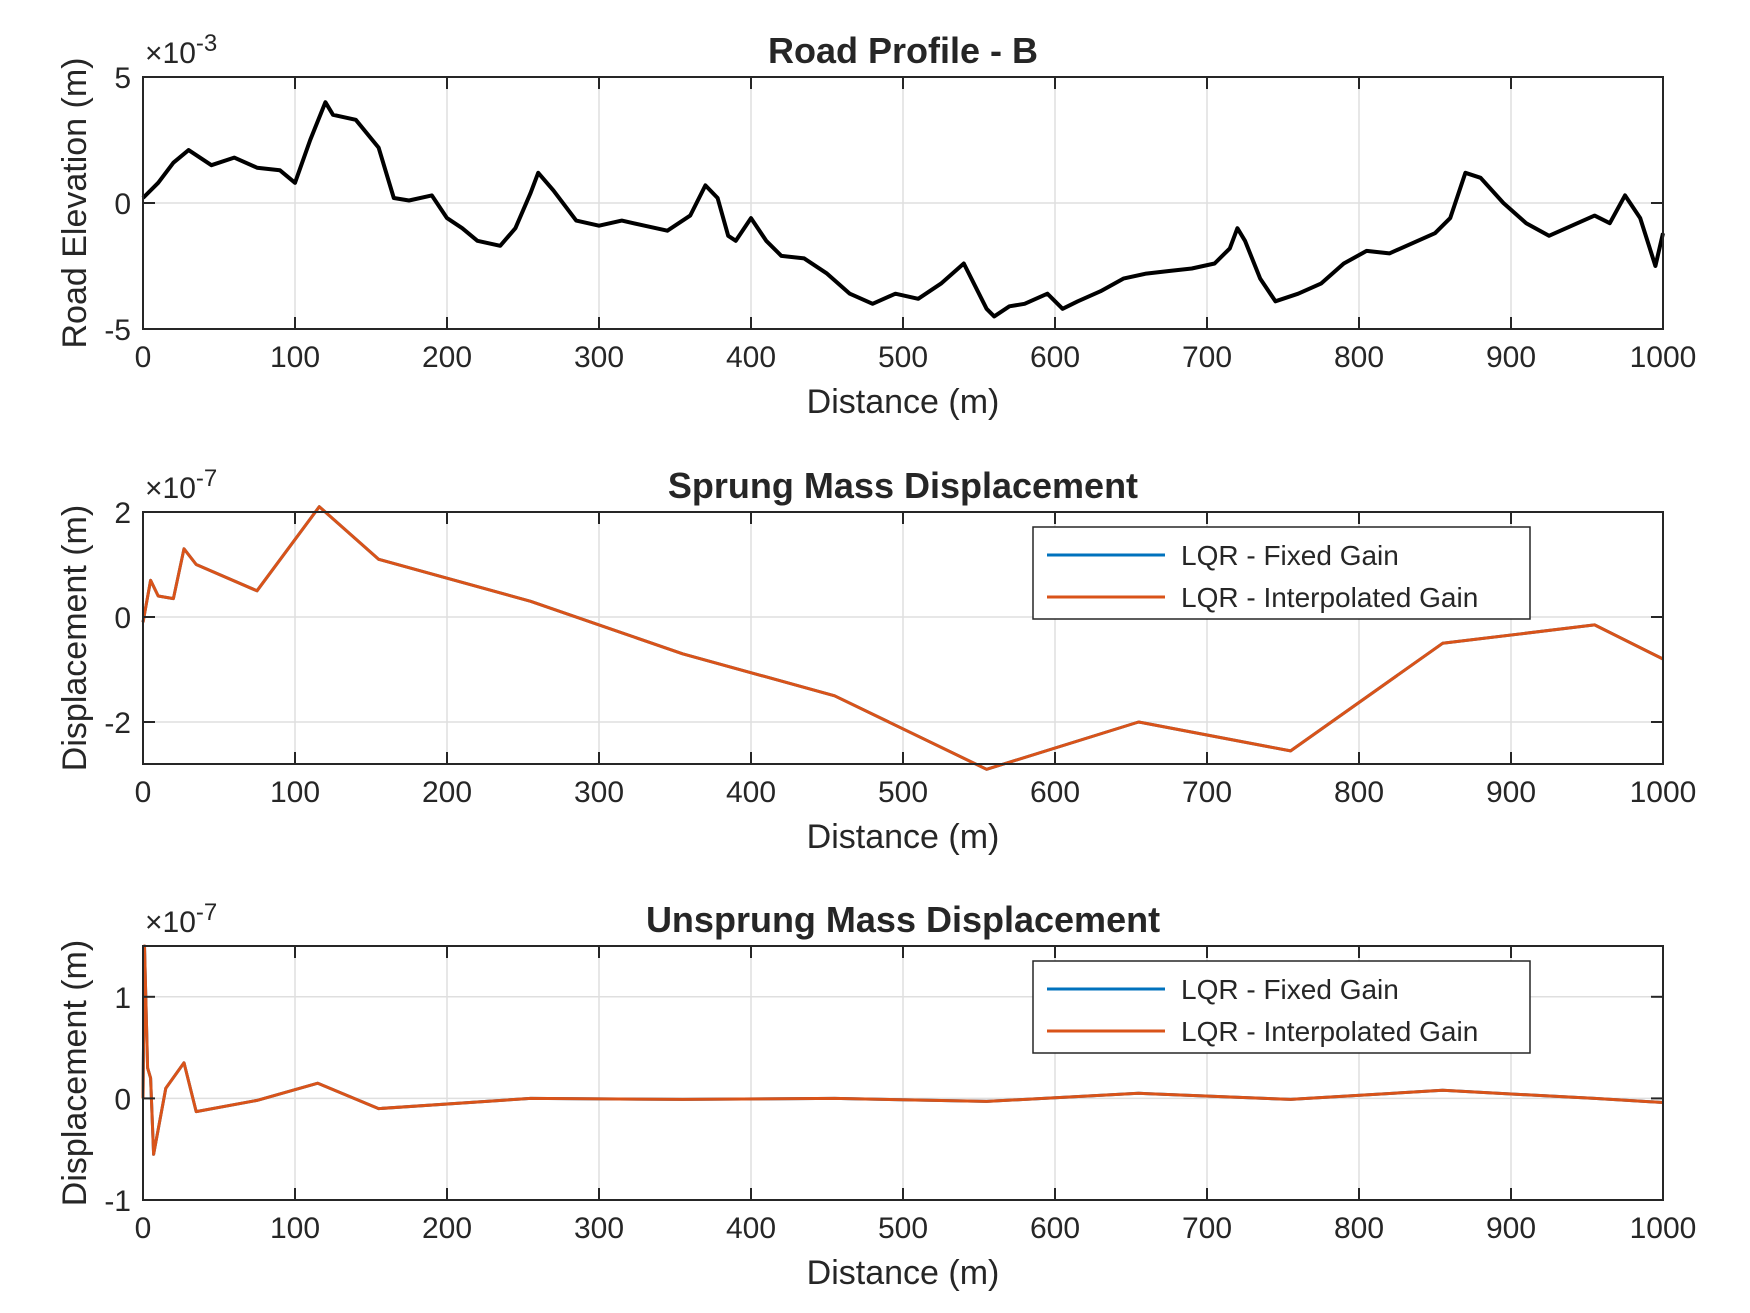  What do you see at coordinates (117, 723) in the screenshot?
I see `y-tick-label: -2` at bounding box center [117, 723].